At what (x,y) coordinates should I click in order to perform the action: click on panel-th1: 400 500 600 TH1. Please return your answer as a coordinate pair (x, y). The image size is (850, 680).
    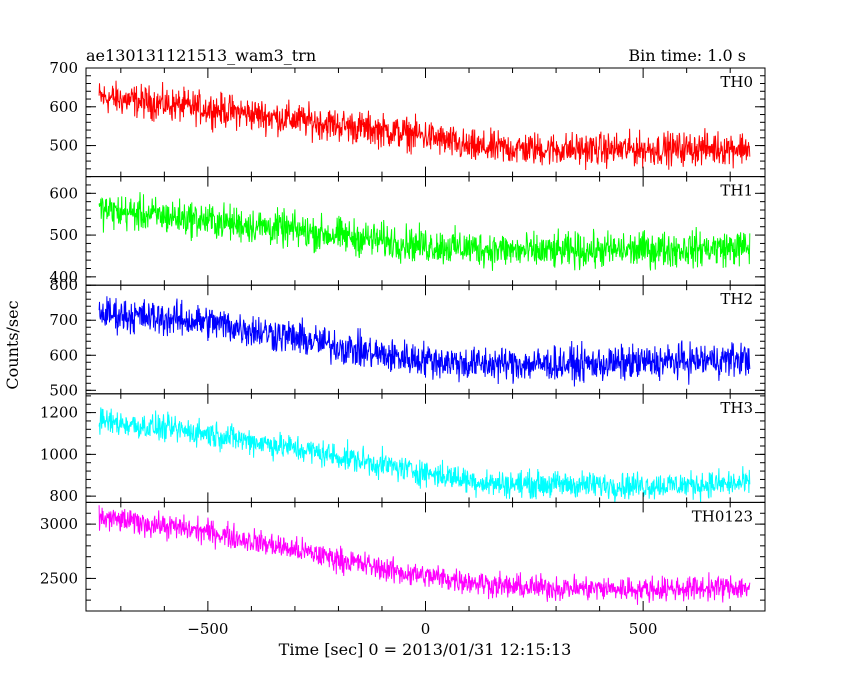
    Looking at the image, I should click on (407, 231).